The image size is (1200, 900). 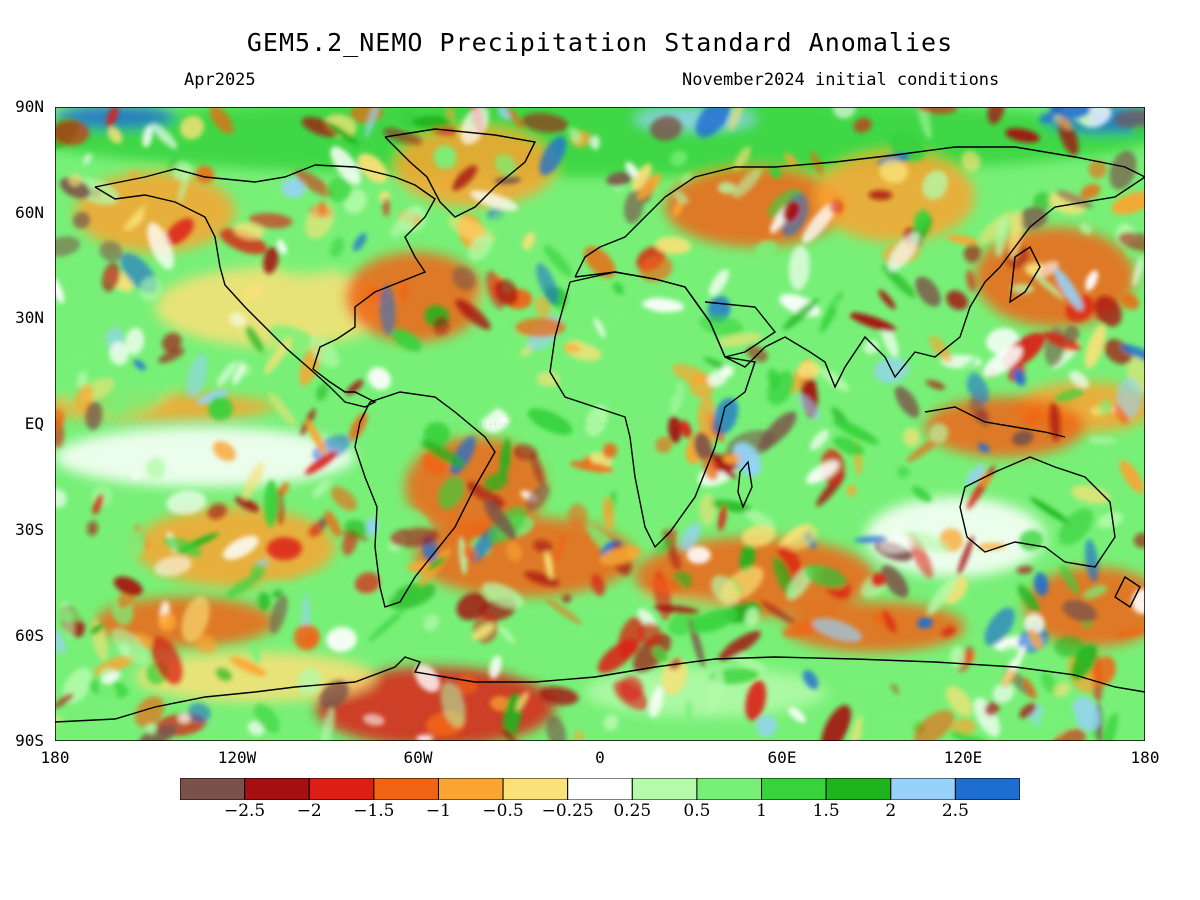 I want to click on coast-north-america, so click(x=265, y=286).